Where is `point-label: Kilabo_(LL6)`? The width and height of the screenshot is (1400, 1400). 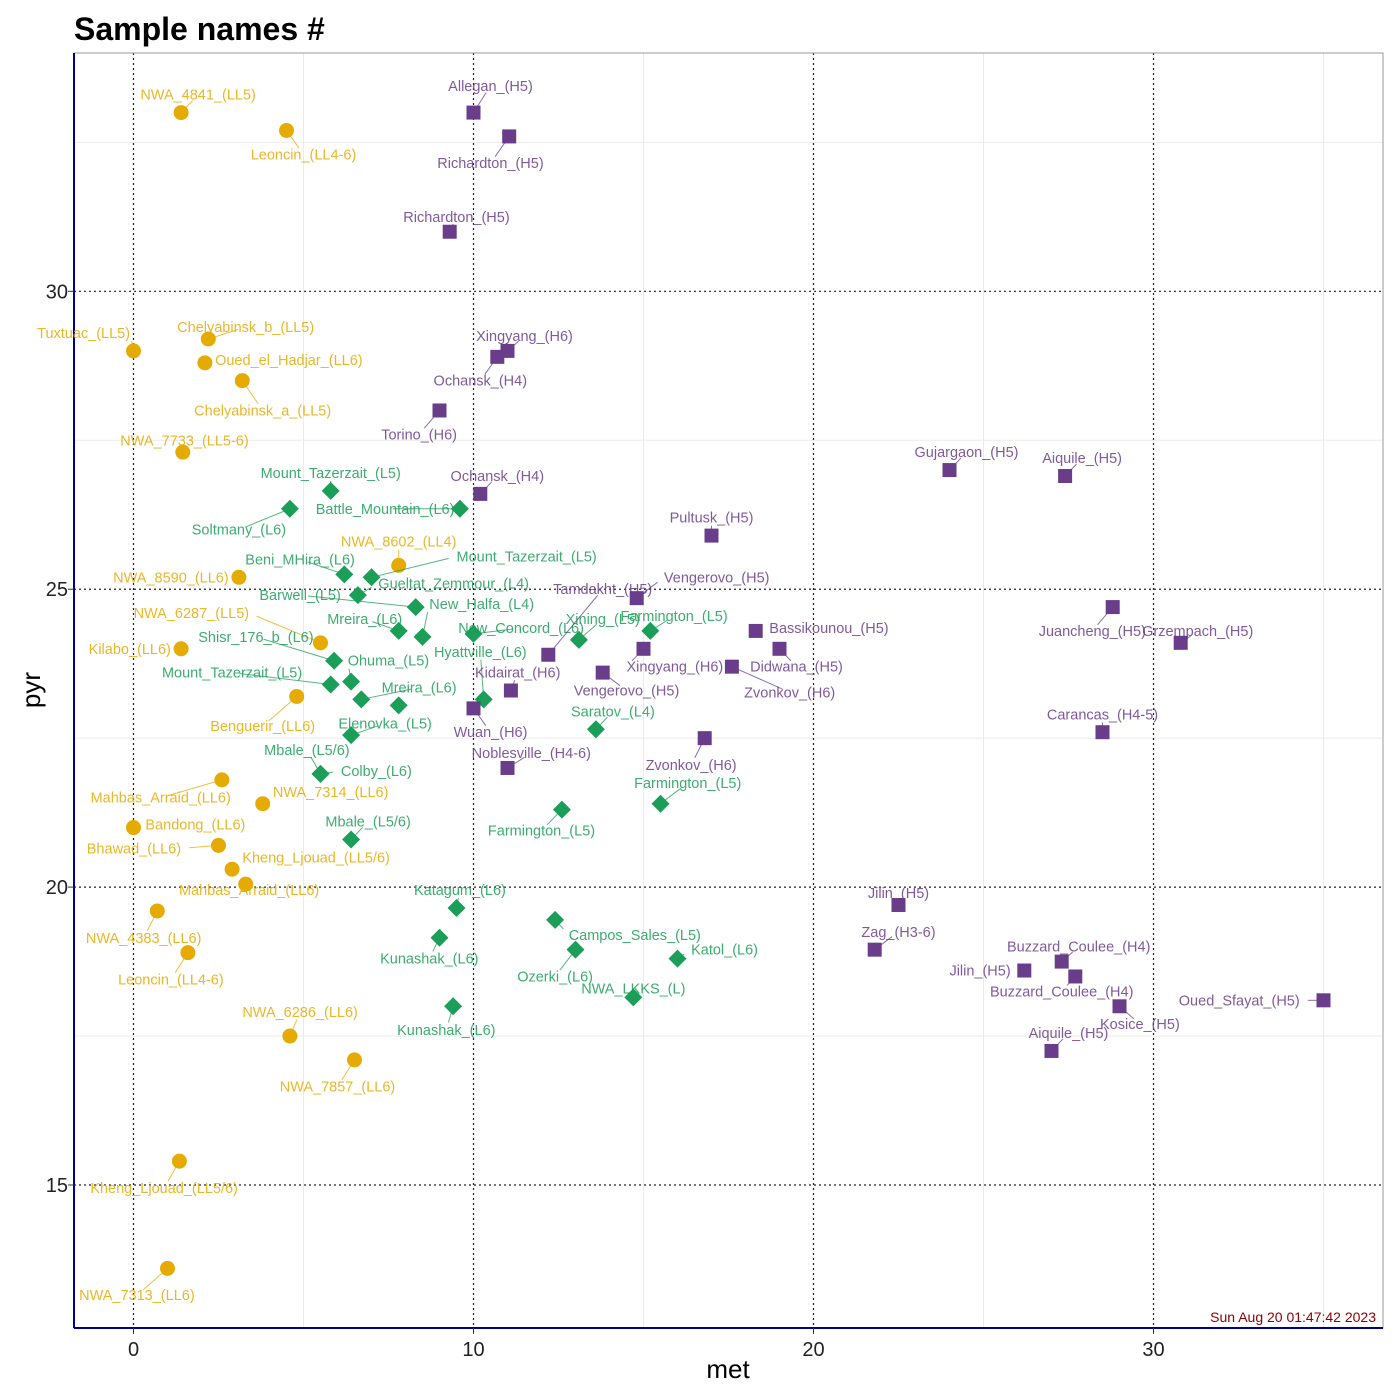
point-label: Kilabo_(LL6) is located at coordinates (130, 650).